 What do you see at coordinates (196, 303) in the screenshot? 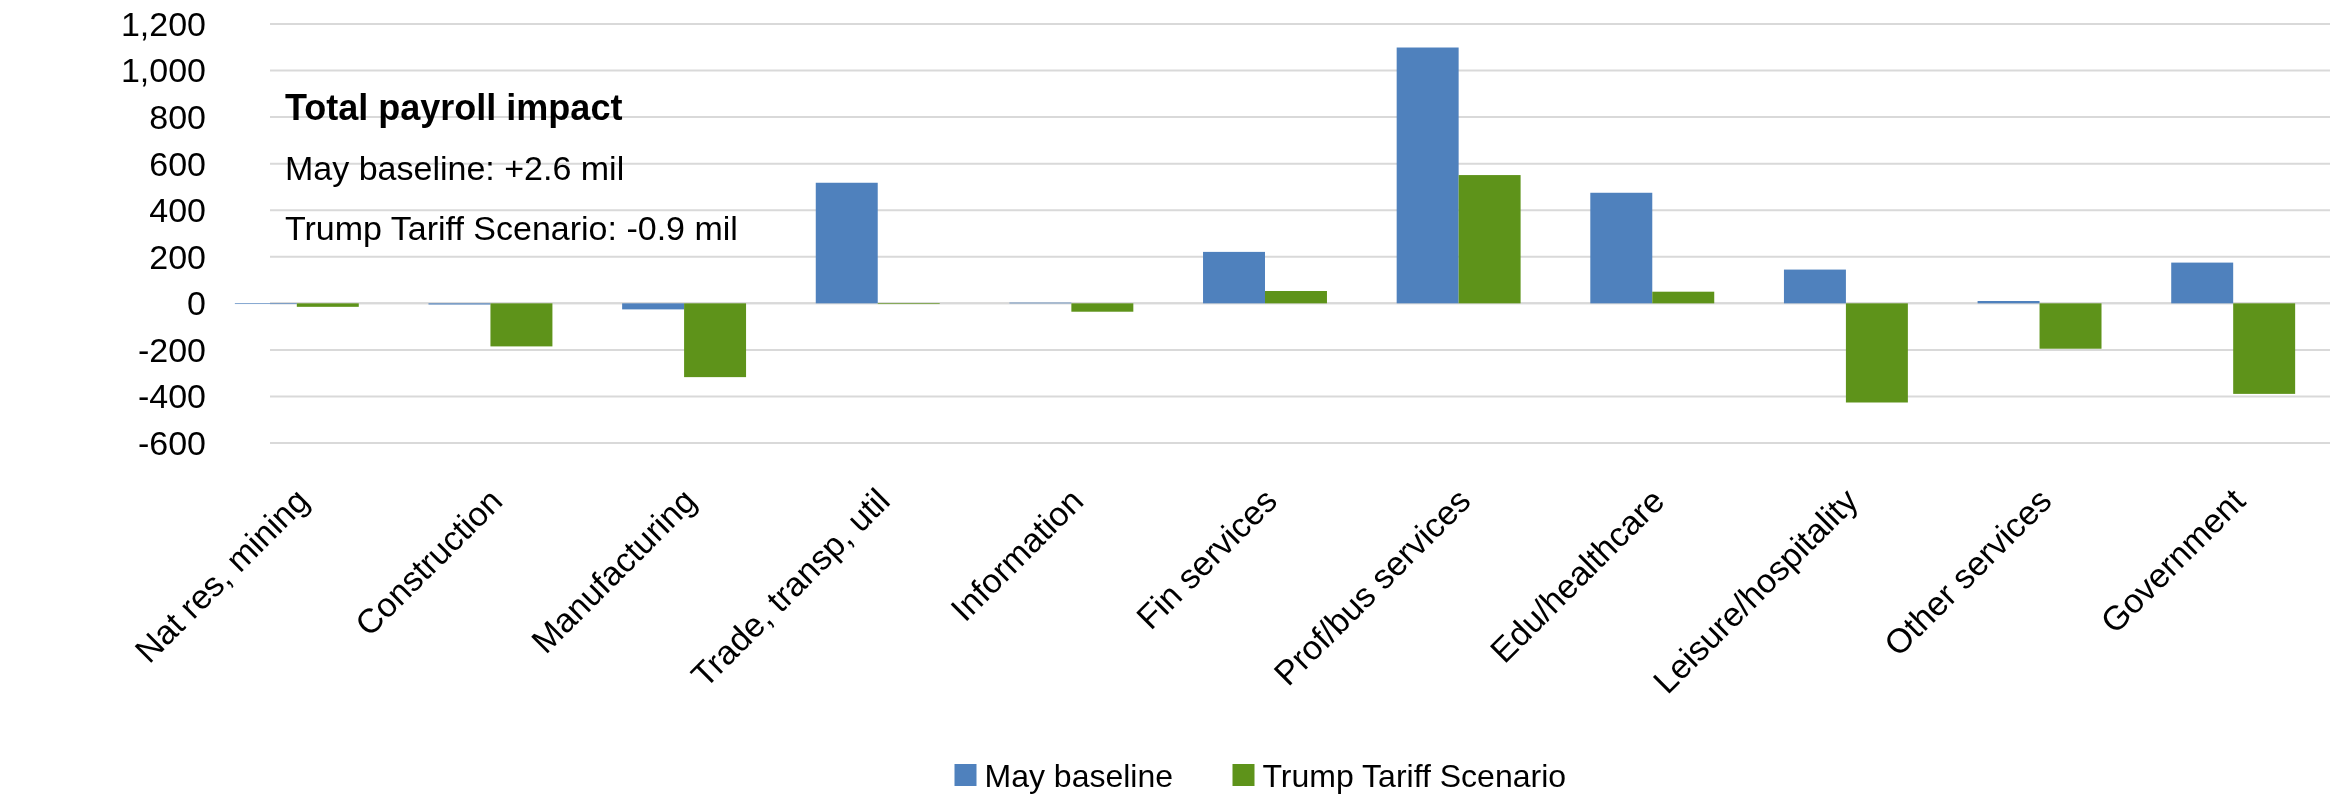
I see `y-tick-label: 0` at bounding box center [196, 303].